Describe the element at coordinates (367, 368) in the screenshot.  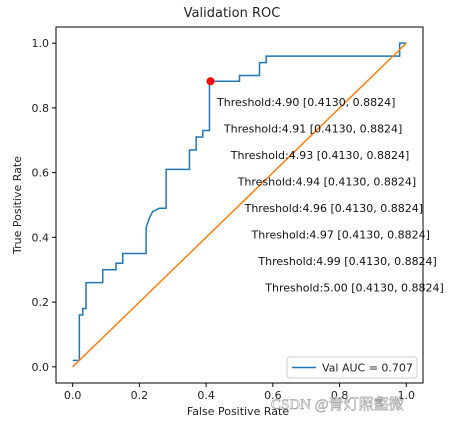
I see `legend-label: Val AUC = 0.707` at that location.